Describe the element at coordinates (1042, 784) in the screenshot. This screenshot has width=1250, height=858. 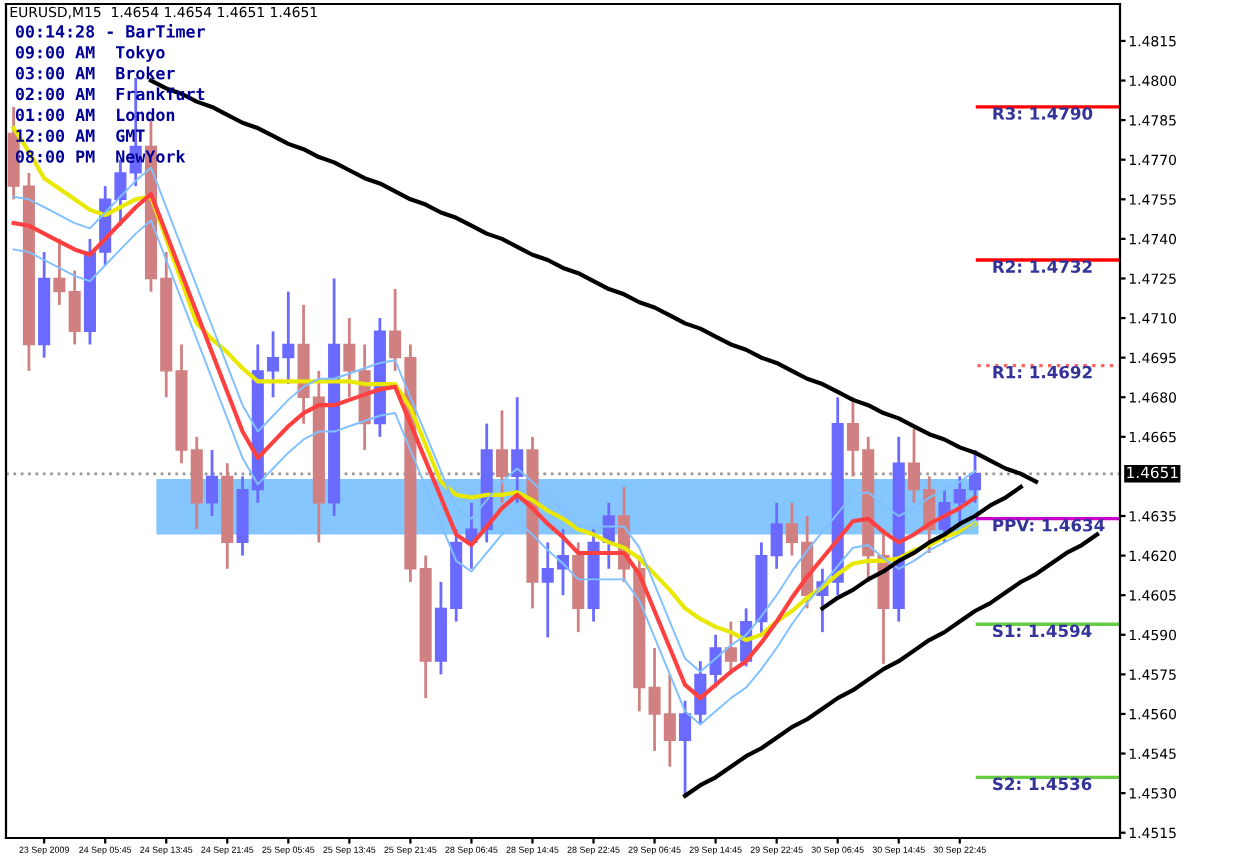
I see `ref-line-label: S2: 1.4536` at that location.